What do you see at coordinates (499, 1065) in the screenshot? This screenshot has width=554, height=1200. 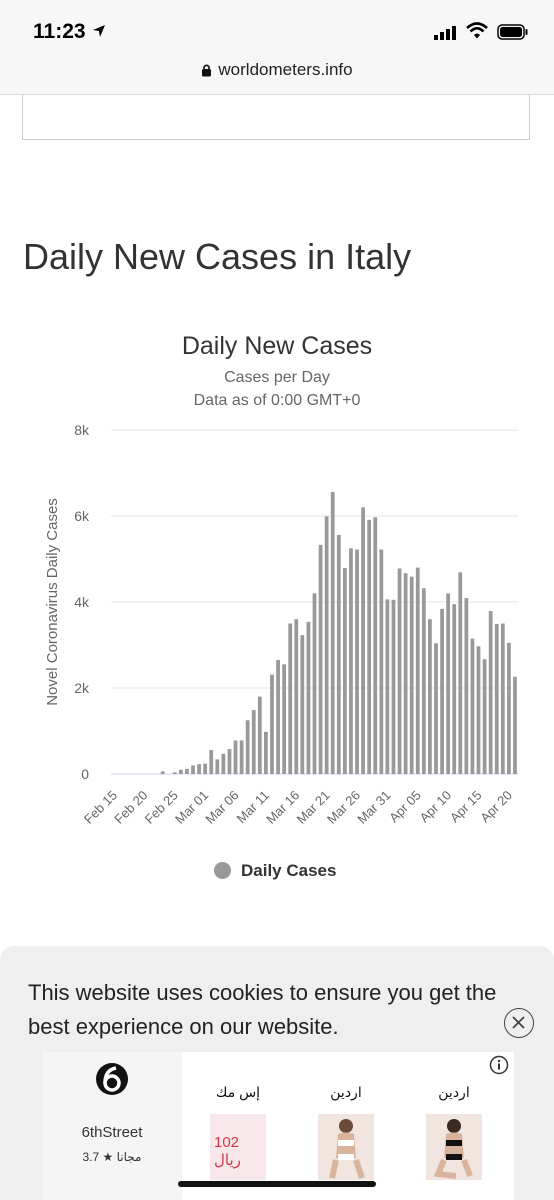 I see `ad-info-icon` at bounding box center [499, 1065].